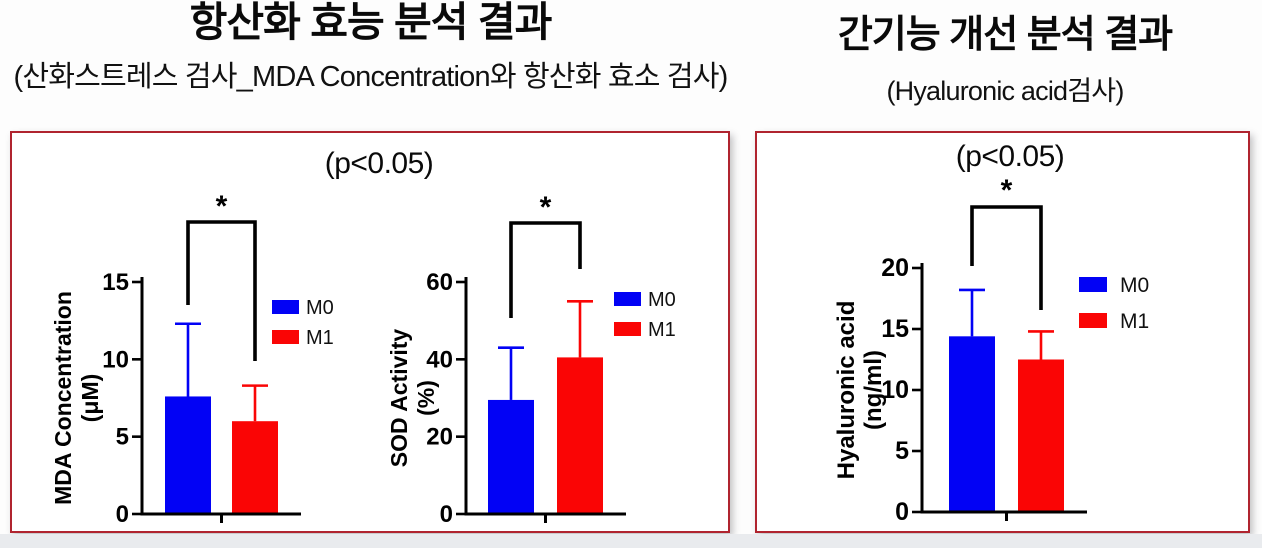 The image size is (1262, 548). Describe the element at coordinates (631, 541) in the screenshot. I see `page-bottom-strip` at that location.